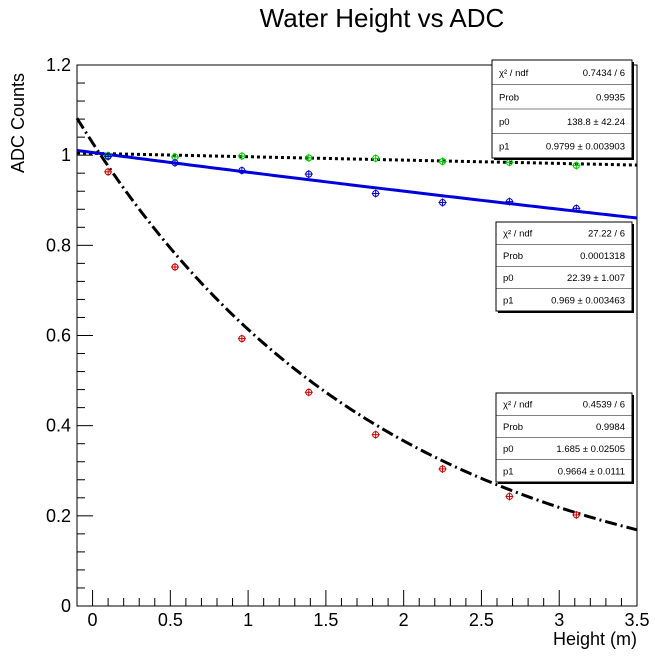 The height and width of the screenshot is (658, 655). What do you see at coordinates (58, 65) in the screenshot?
I see `y-tick-label: 1.2` at bounding box center [58, 65].